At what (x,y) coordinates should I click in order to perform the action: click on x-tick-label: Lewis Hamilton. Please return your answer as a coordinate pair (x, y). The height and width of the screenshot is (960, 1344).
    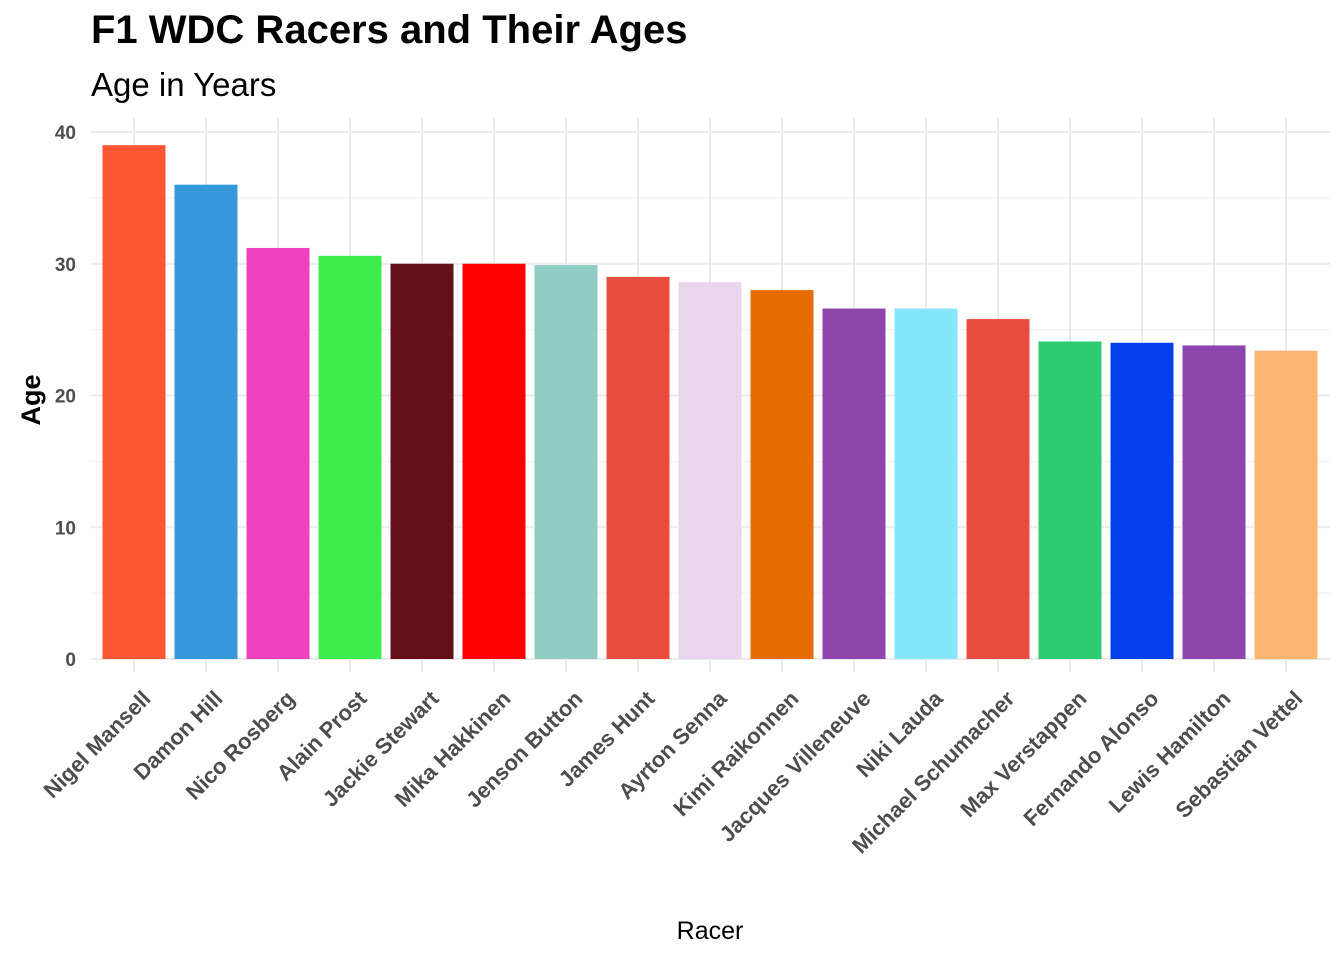
    Looking at the image, I should click on (1170, 752).